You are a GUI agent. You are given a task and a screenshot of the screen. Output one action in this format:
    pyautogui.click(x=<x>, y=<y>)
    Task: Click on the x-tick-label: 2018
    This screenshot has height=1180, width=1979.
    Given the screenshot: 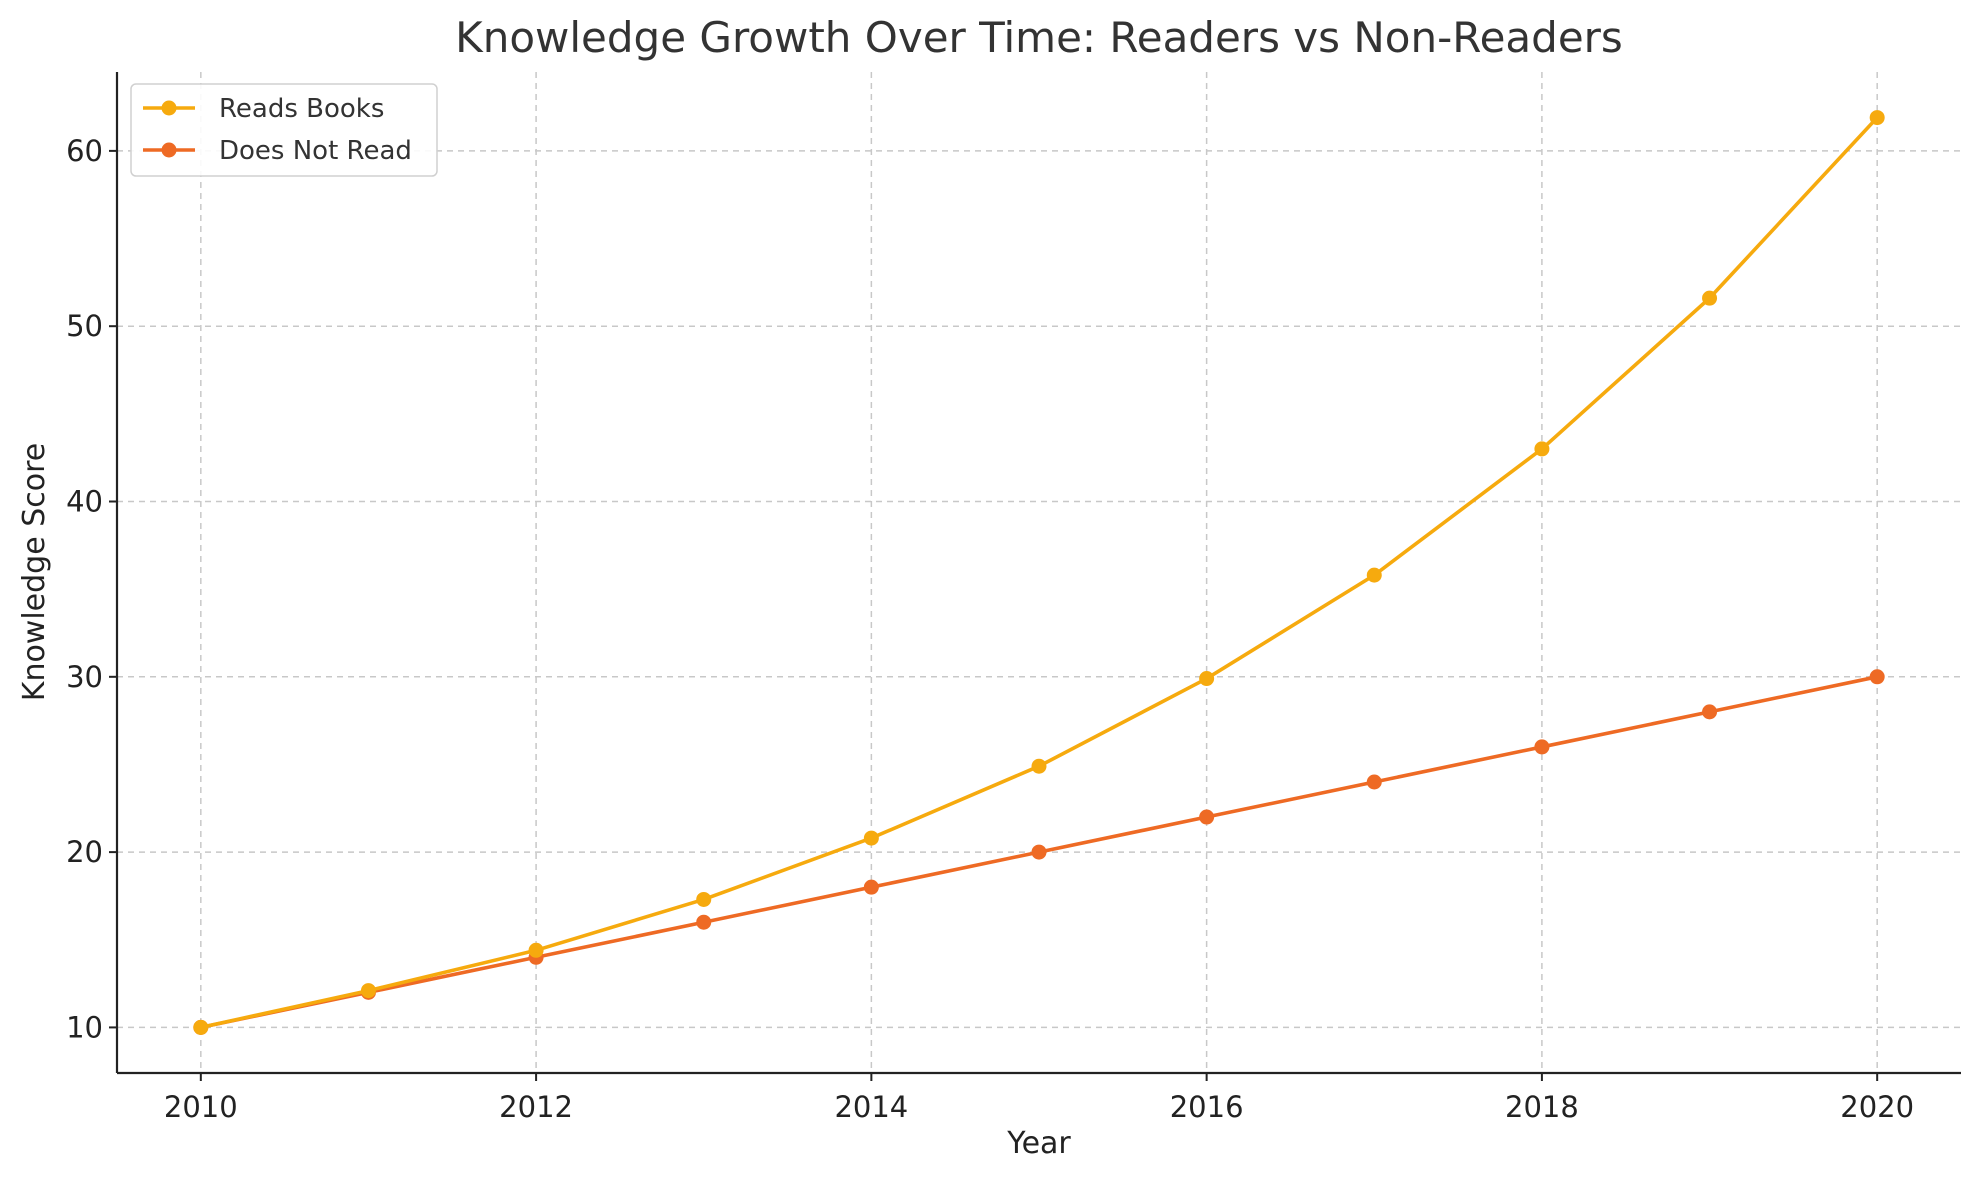 What is the action you would take?
    pyautogui.click(x=1542, y=1107)
    